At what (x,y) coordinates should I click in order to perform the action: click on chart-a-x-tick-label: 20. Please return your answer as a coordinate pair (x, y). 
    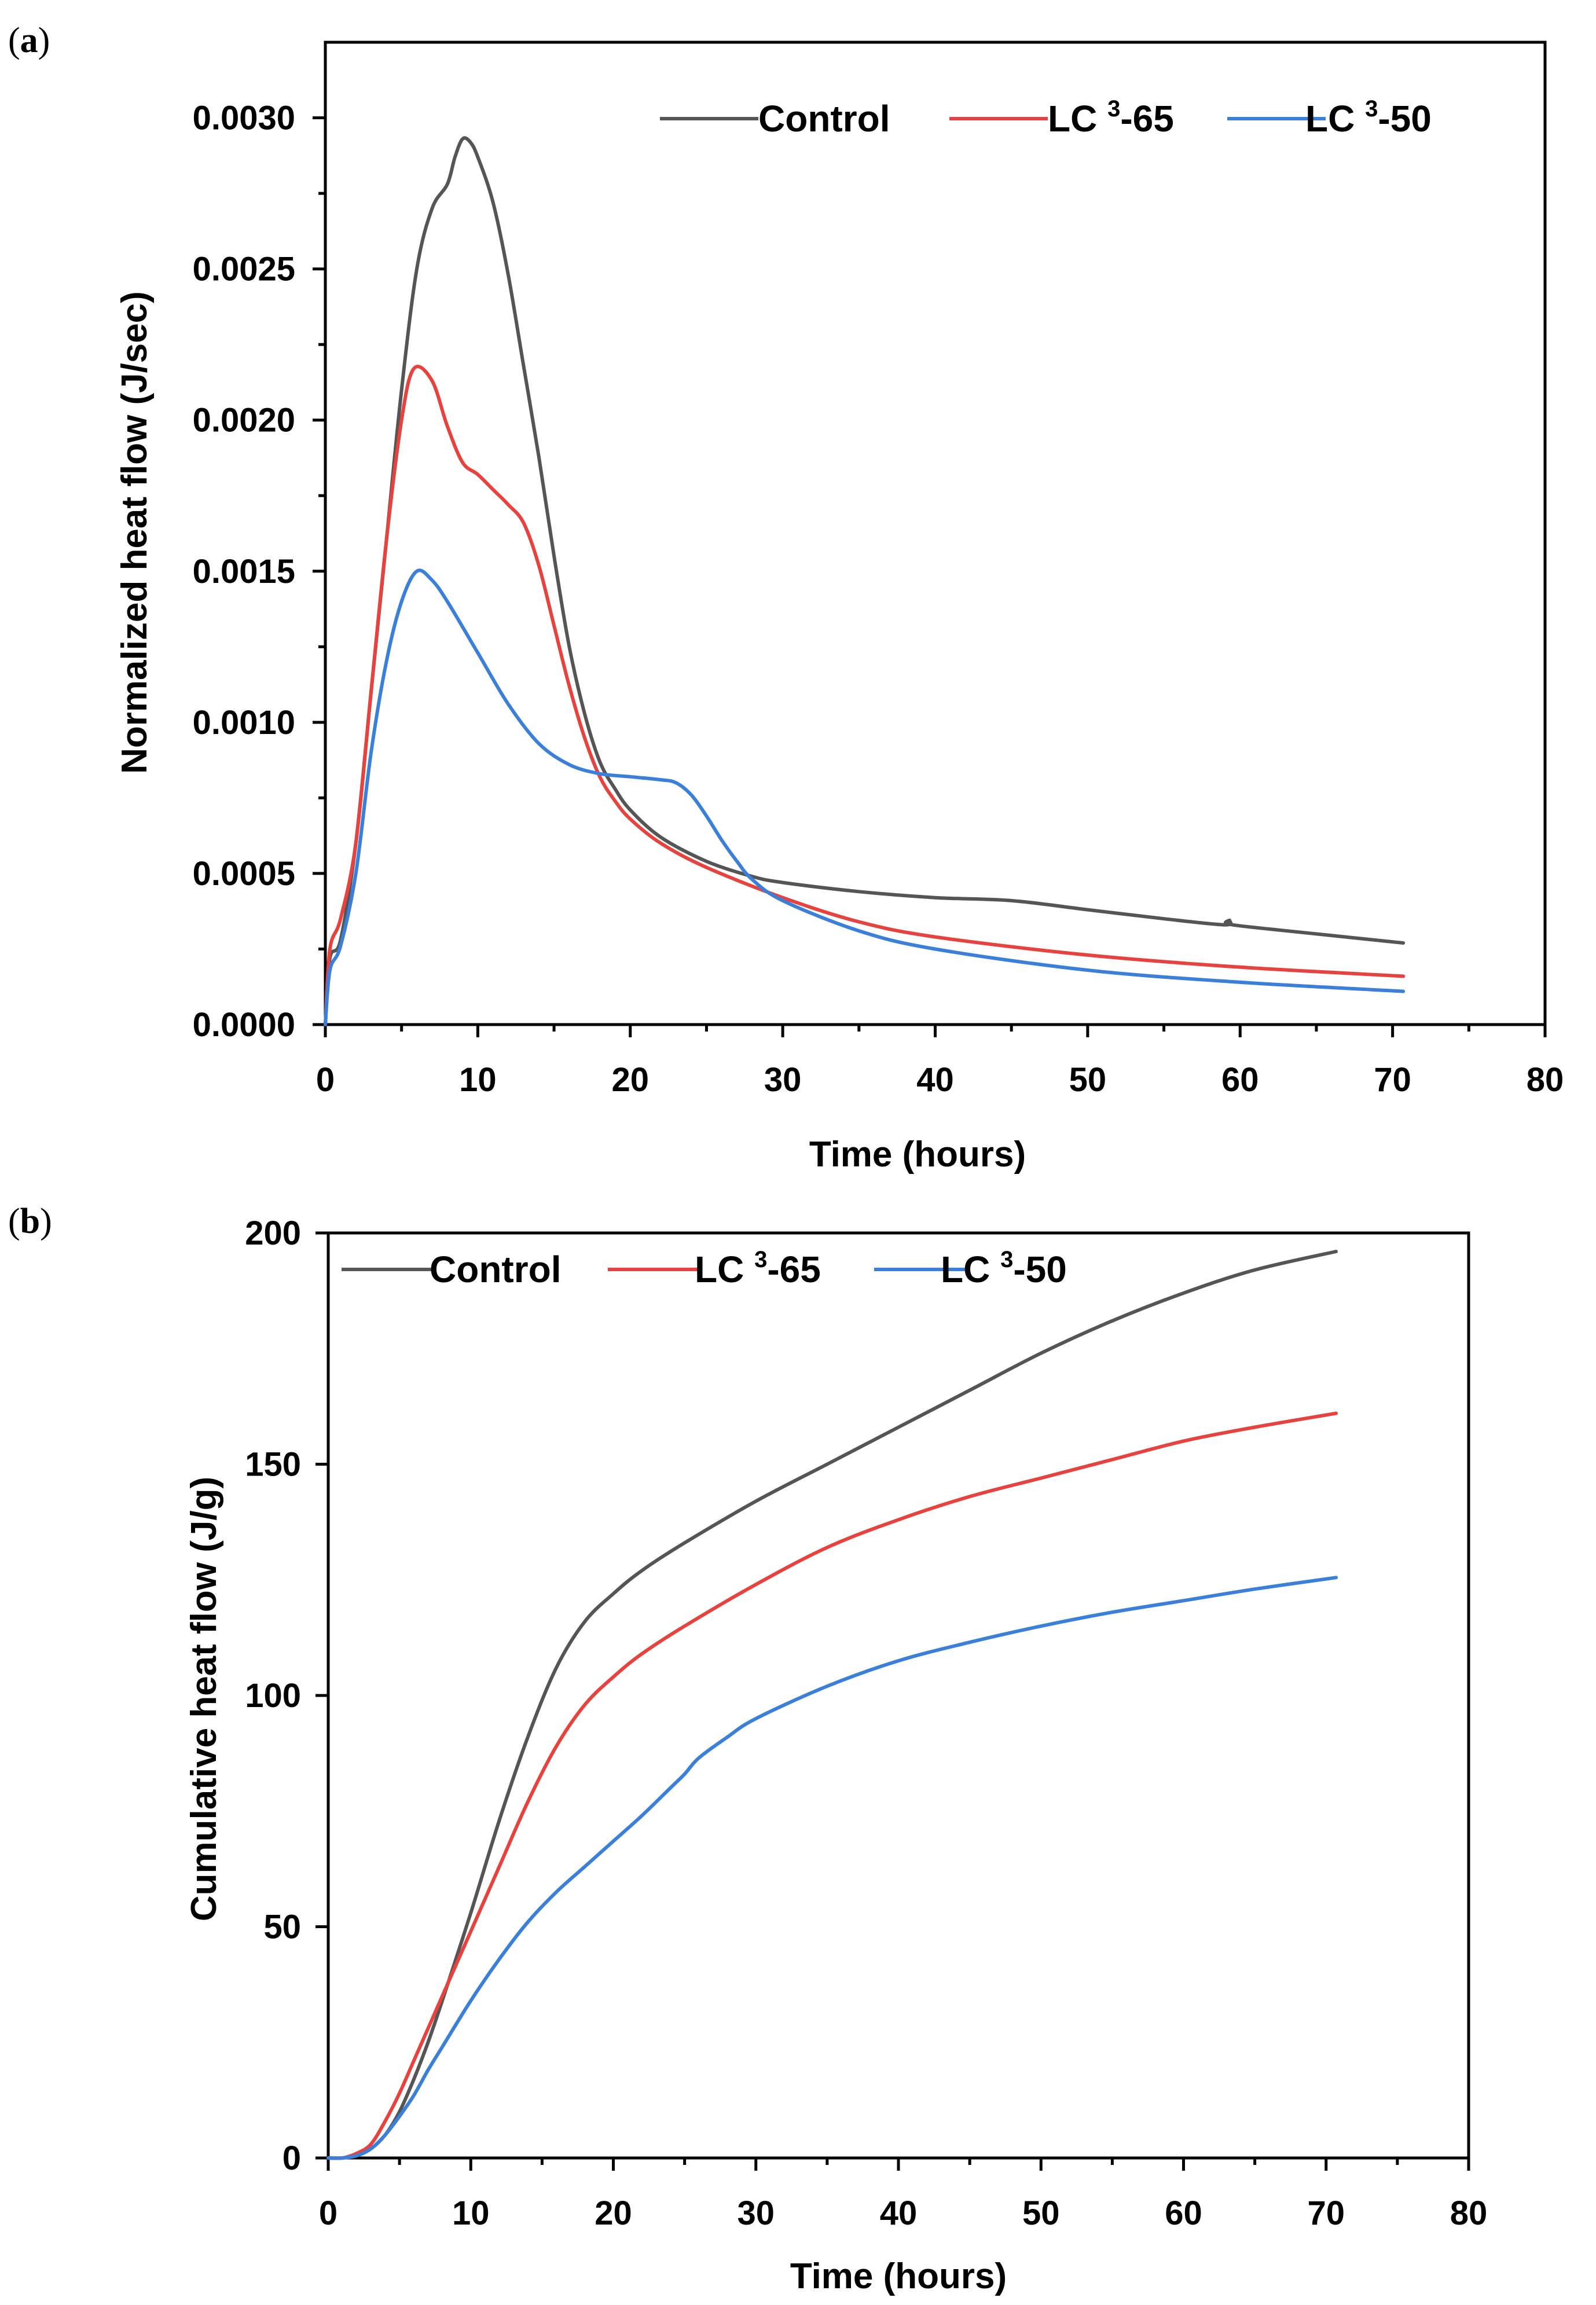
    Looking at the image, I should click on (630, 1080).